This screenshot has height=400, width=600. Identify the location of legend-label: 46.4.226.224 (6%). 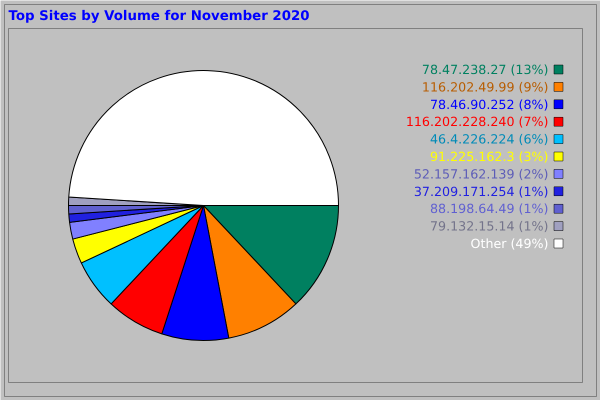
(489, 139).